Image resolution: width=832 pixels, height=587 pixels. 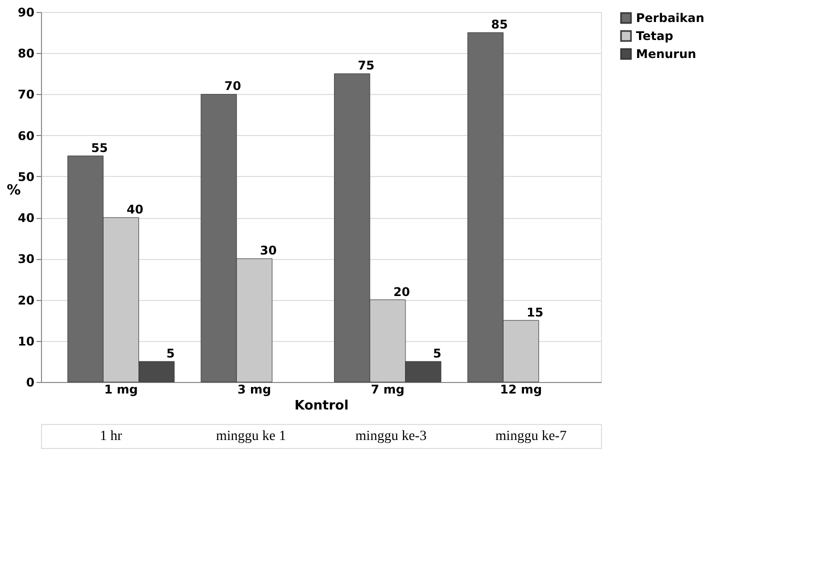 I want to click on y-tick-label: 10, so click(x=26, y=341).